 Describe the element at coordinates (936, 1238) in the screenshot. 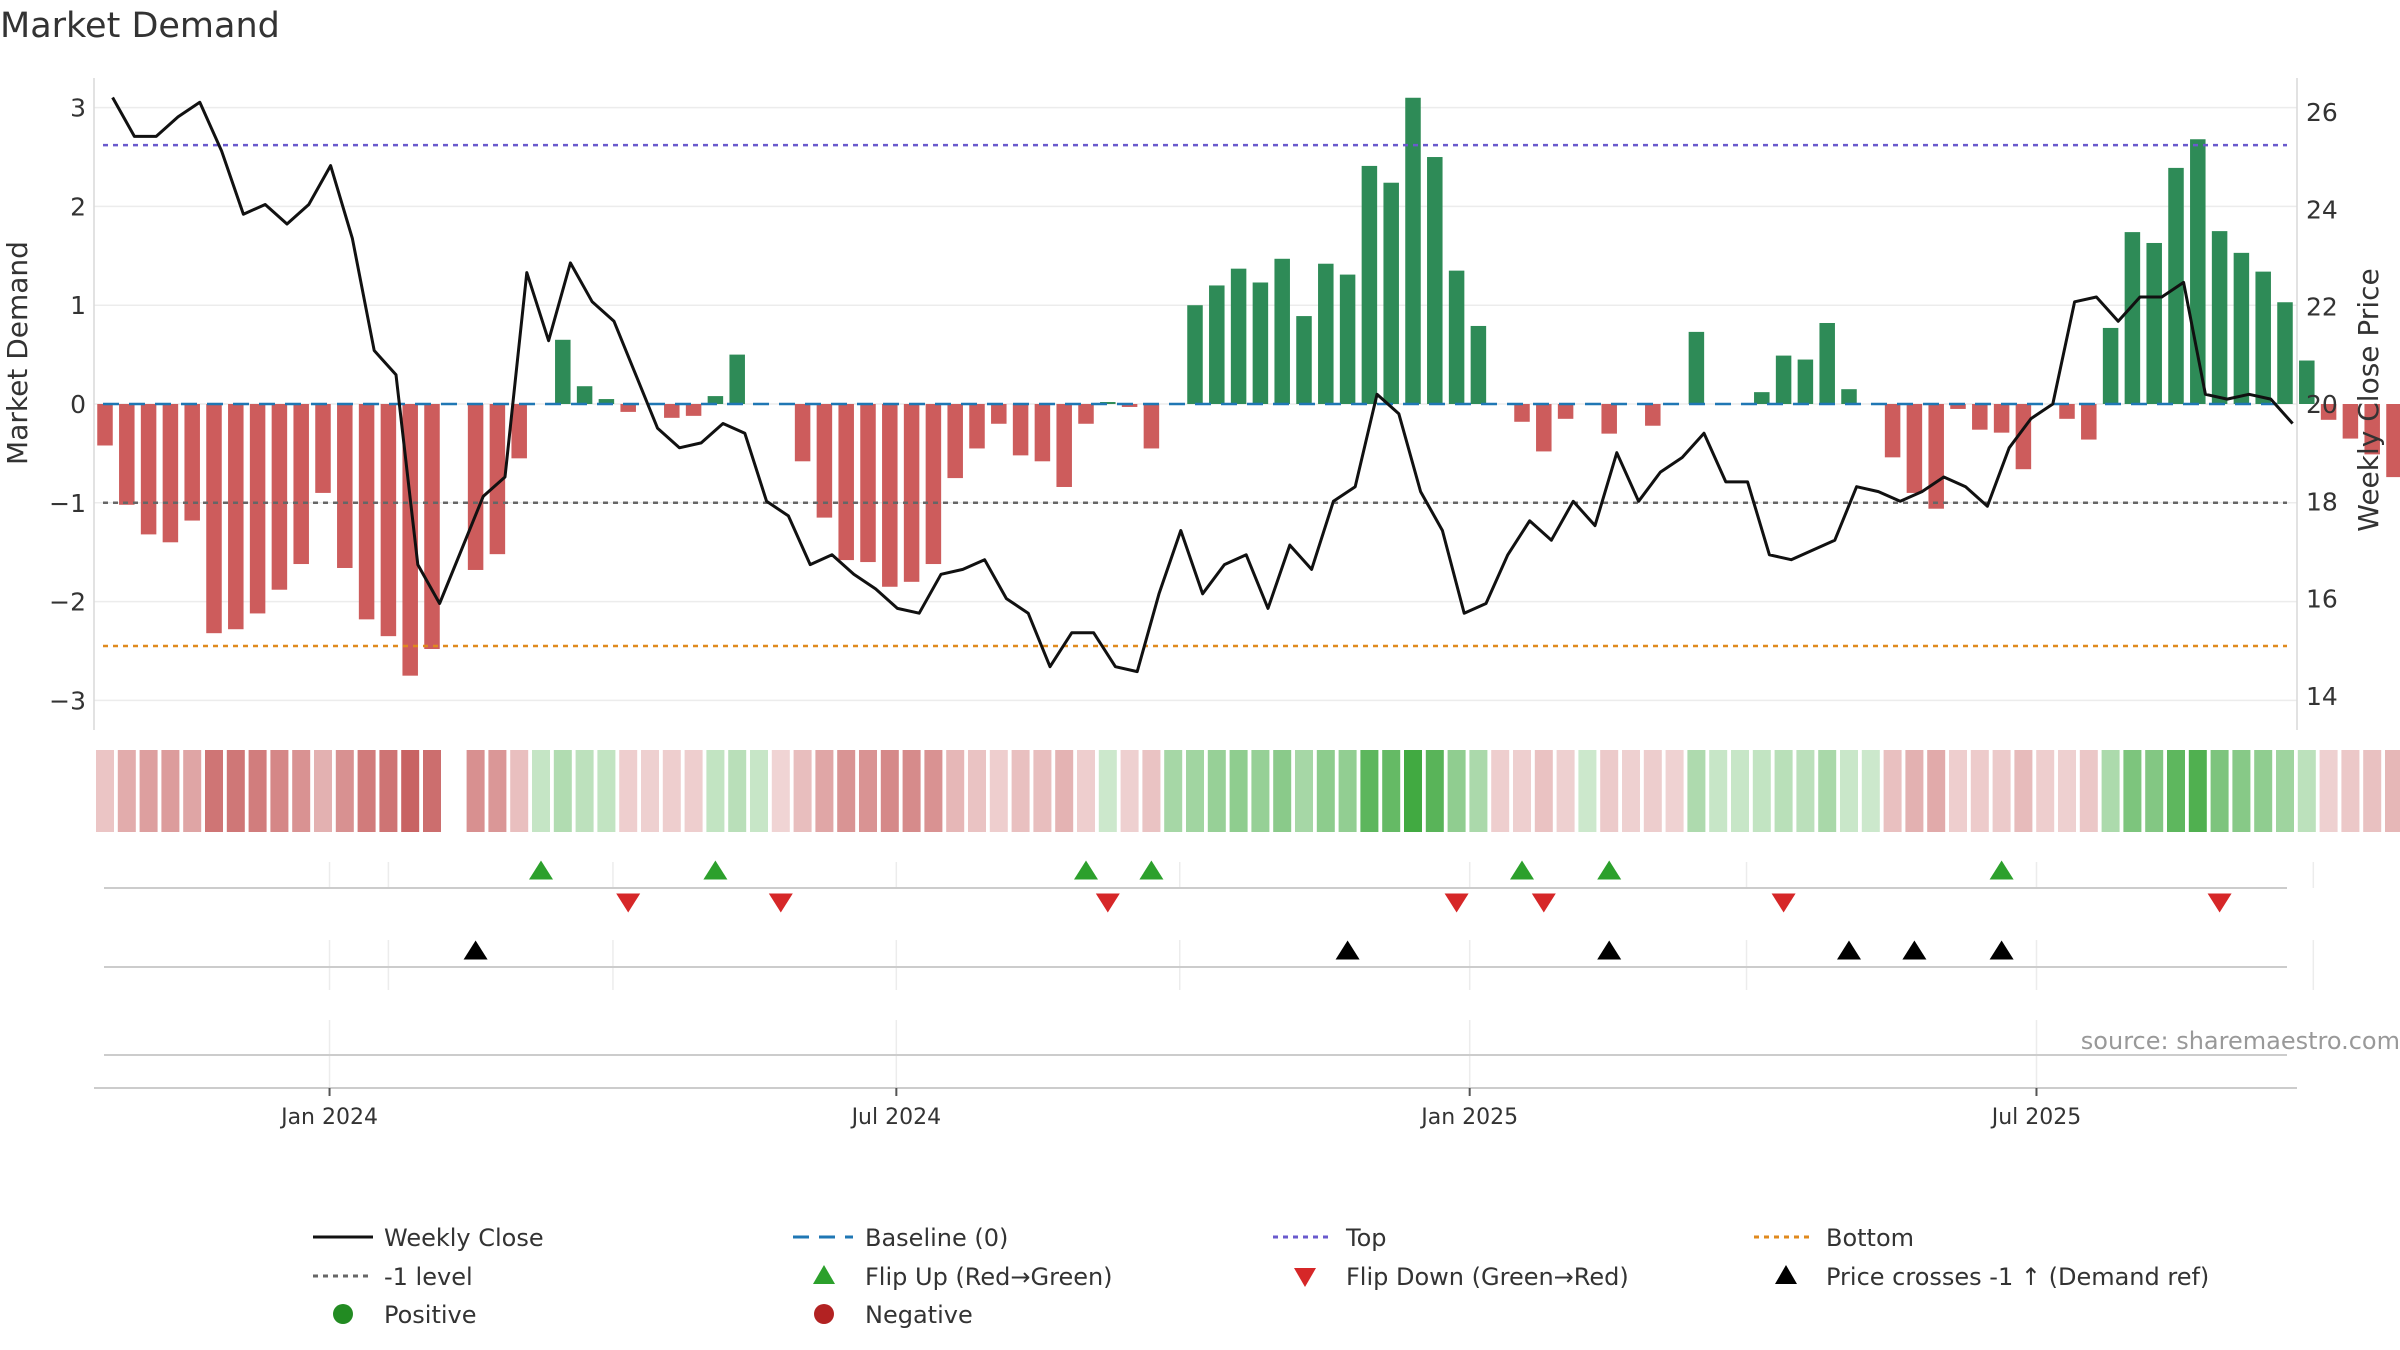

I see `legend-baseline: Baseline (0)` at that location.